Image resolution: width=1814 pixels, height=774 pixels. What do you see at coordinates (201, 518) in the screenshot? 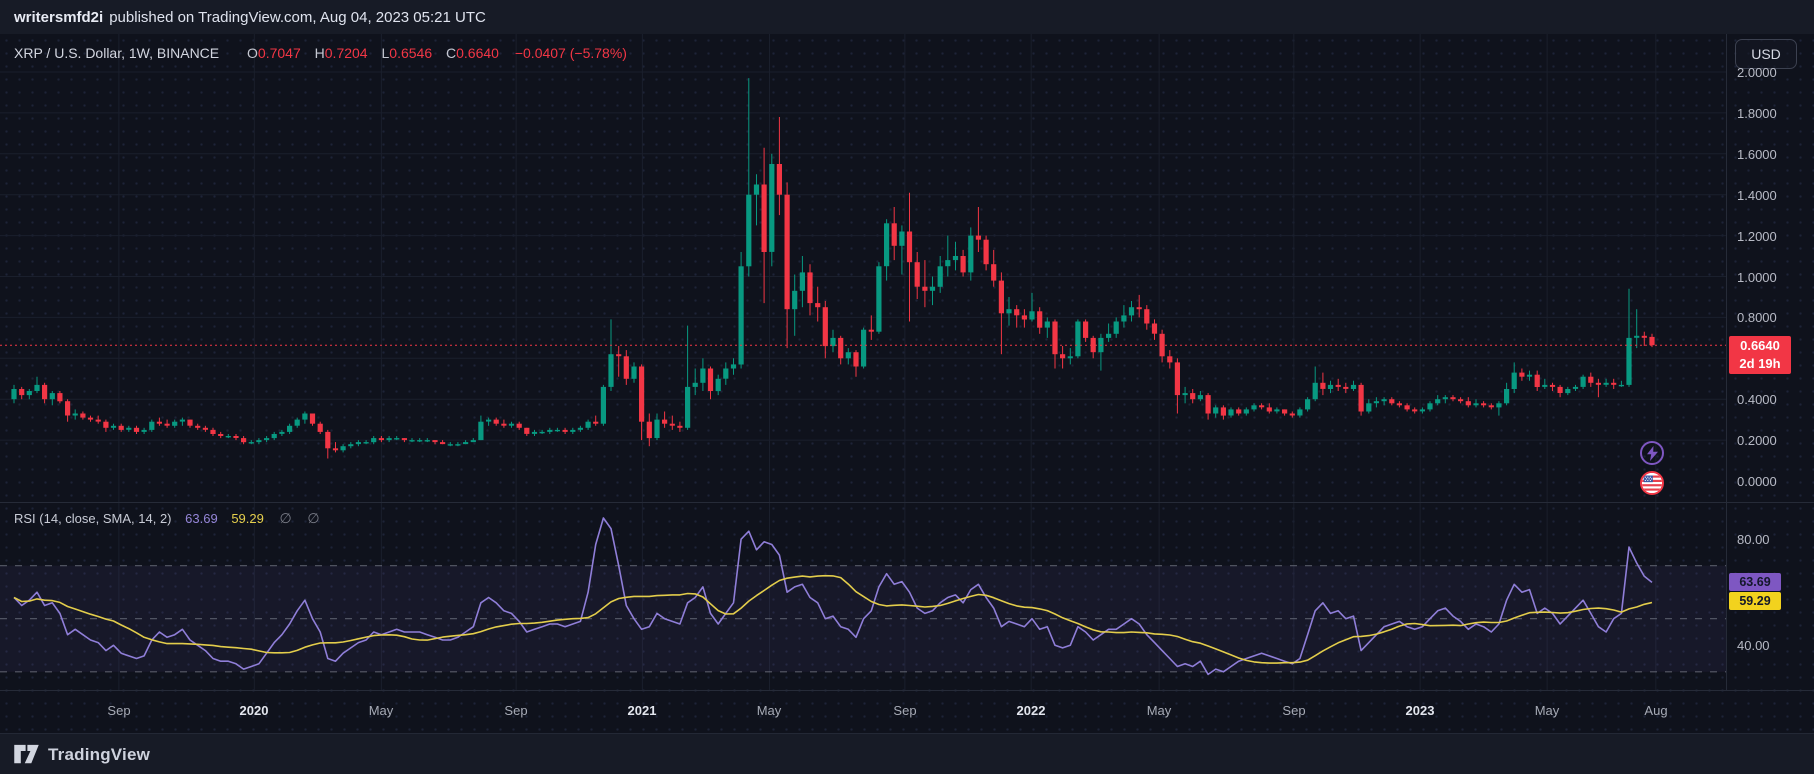
I see `rsi-value: 63.69` at bounding box center [201, 518].